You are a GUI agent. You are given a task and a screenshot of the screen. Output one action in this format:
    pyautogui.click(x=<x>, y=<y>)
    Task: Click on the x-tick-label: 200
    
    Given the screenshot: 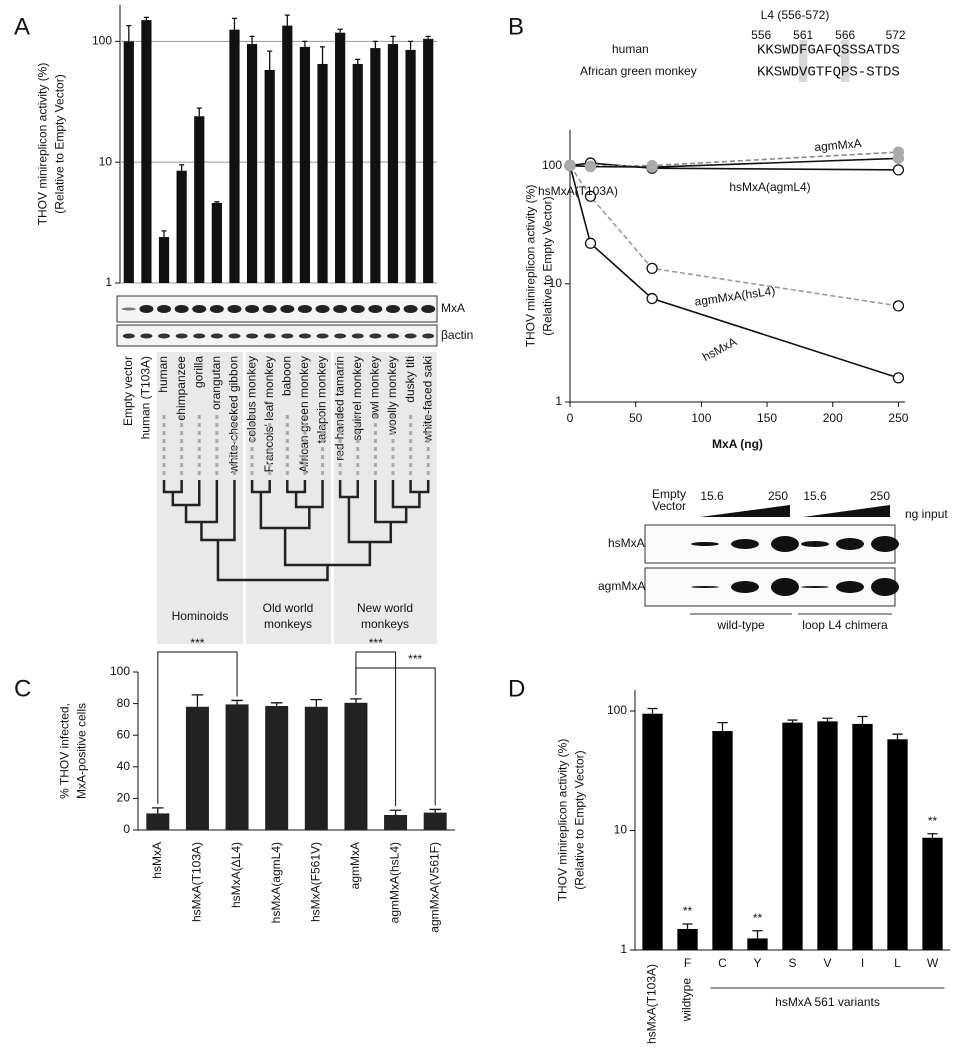 What is the action you would take?
    pyautogui.click(x=833, y=418)
    